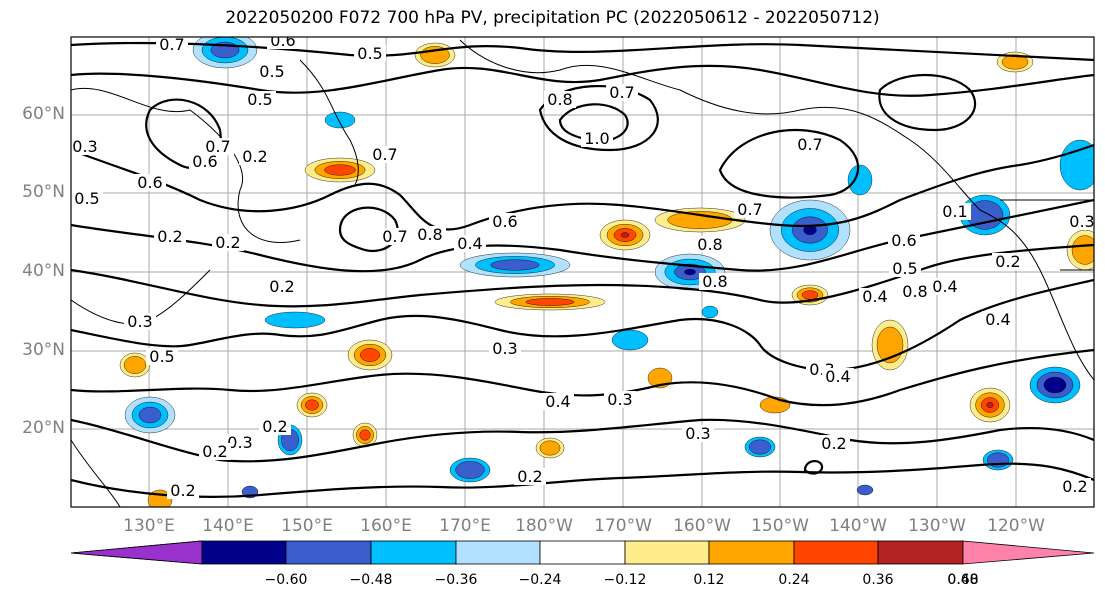  I want to click on lon-label: 170°E, so click(465, 526).